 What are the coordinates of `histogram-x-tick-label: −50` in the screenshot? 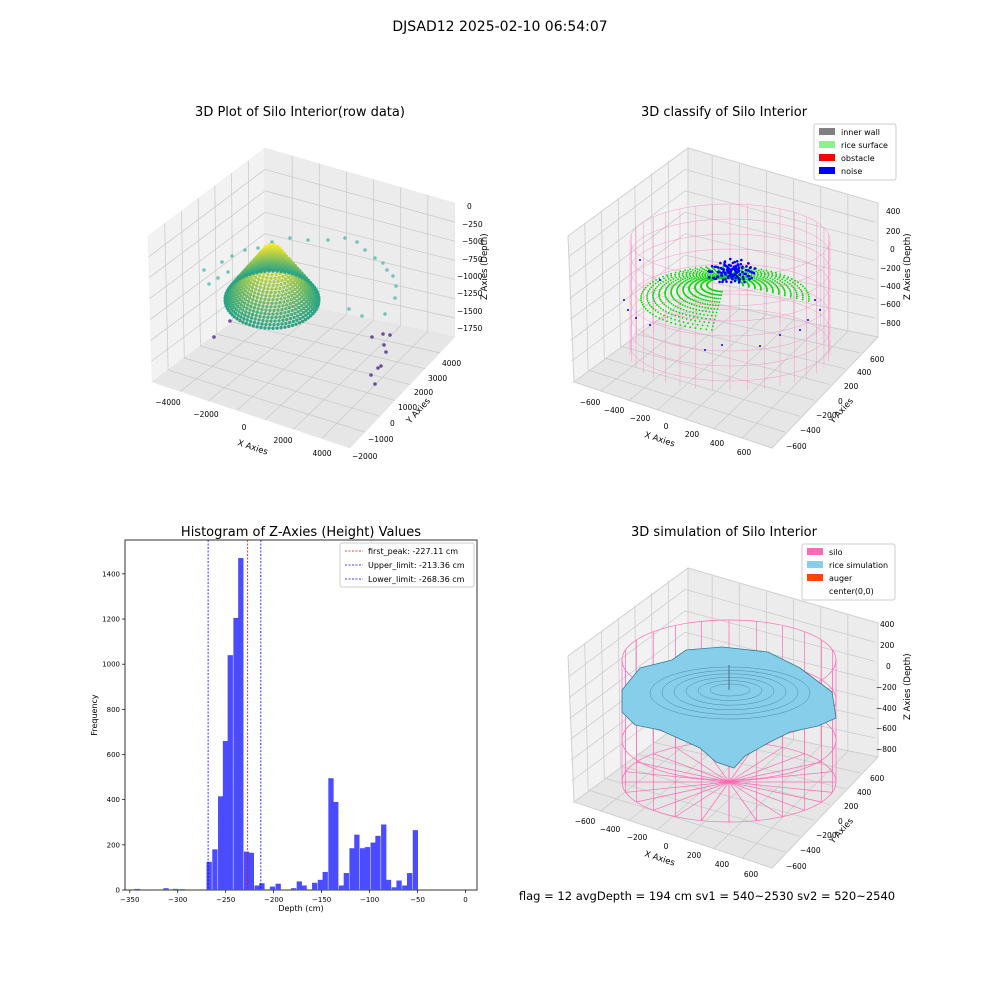 It's located at (417, 900).